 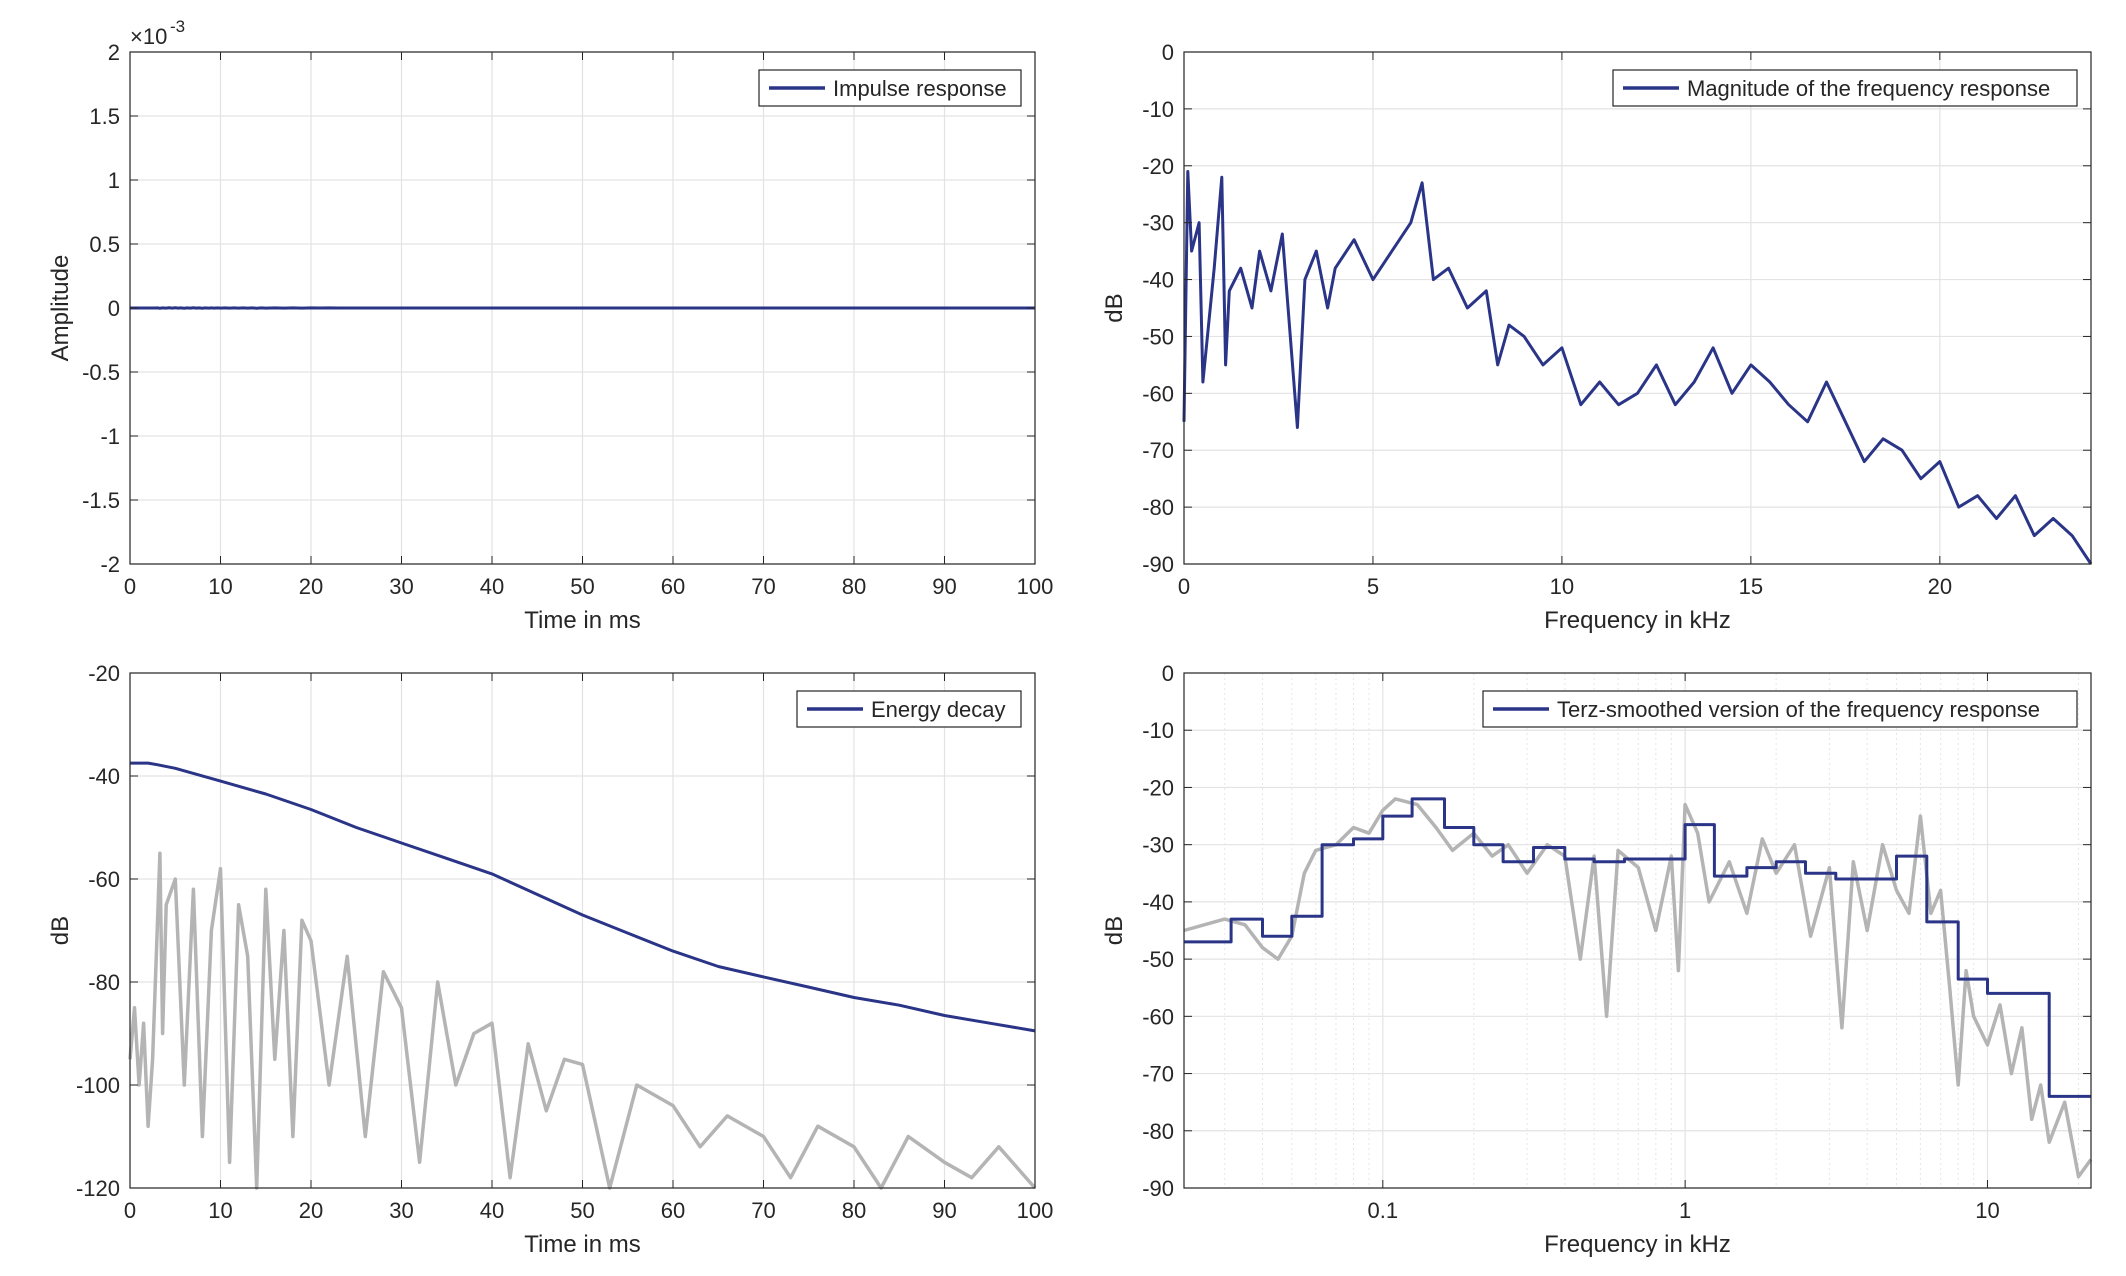 I want to click on decay-y-tick-label: -120, so click(x=98, y=1188).